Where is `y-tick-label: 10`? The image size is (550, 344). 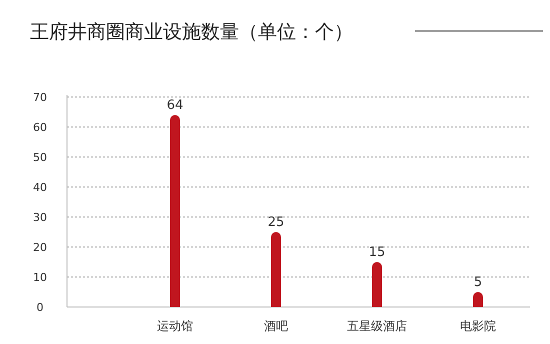
y-tick-label: 10 is located at coordinates (40, 277).